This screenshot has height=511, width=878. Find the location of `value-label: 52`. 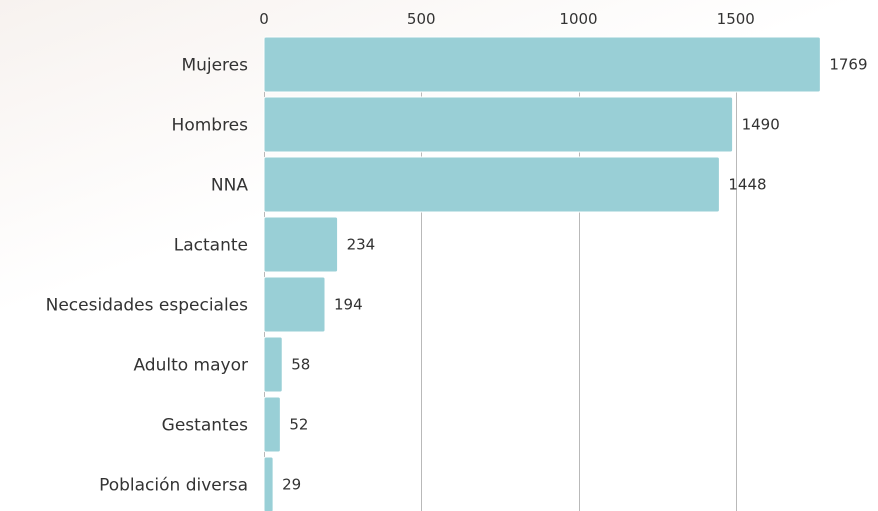

value-label: 52 is located at coordinates (298, 425).